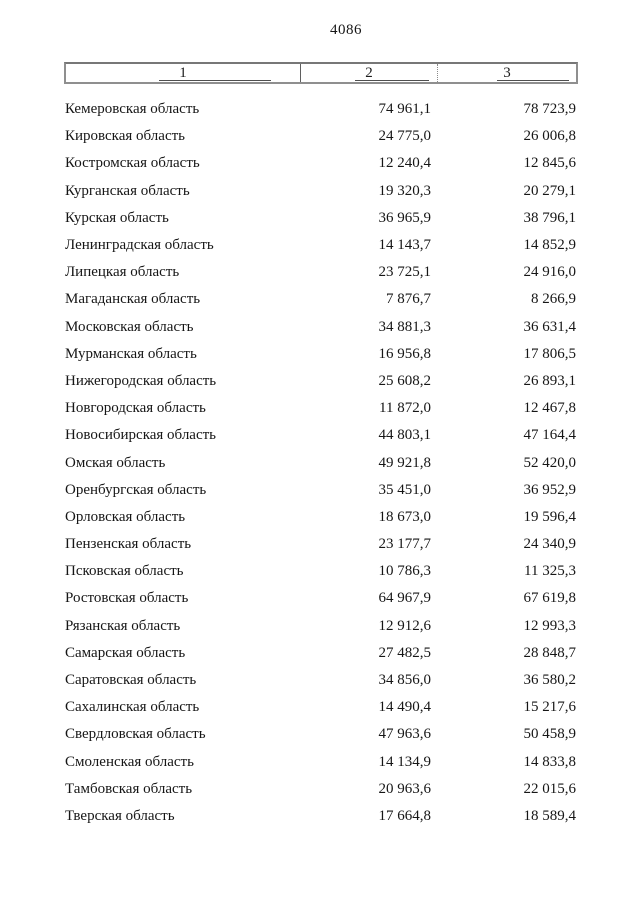 The image size is (640, 905). Describe the element at coordinates (550, 109) in the screenshot. I see `value-column-3: 78 723,9` at that location.